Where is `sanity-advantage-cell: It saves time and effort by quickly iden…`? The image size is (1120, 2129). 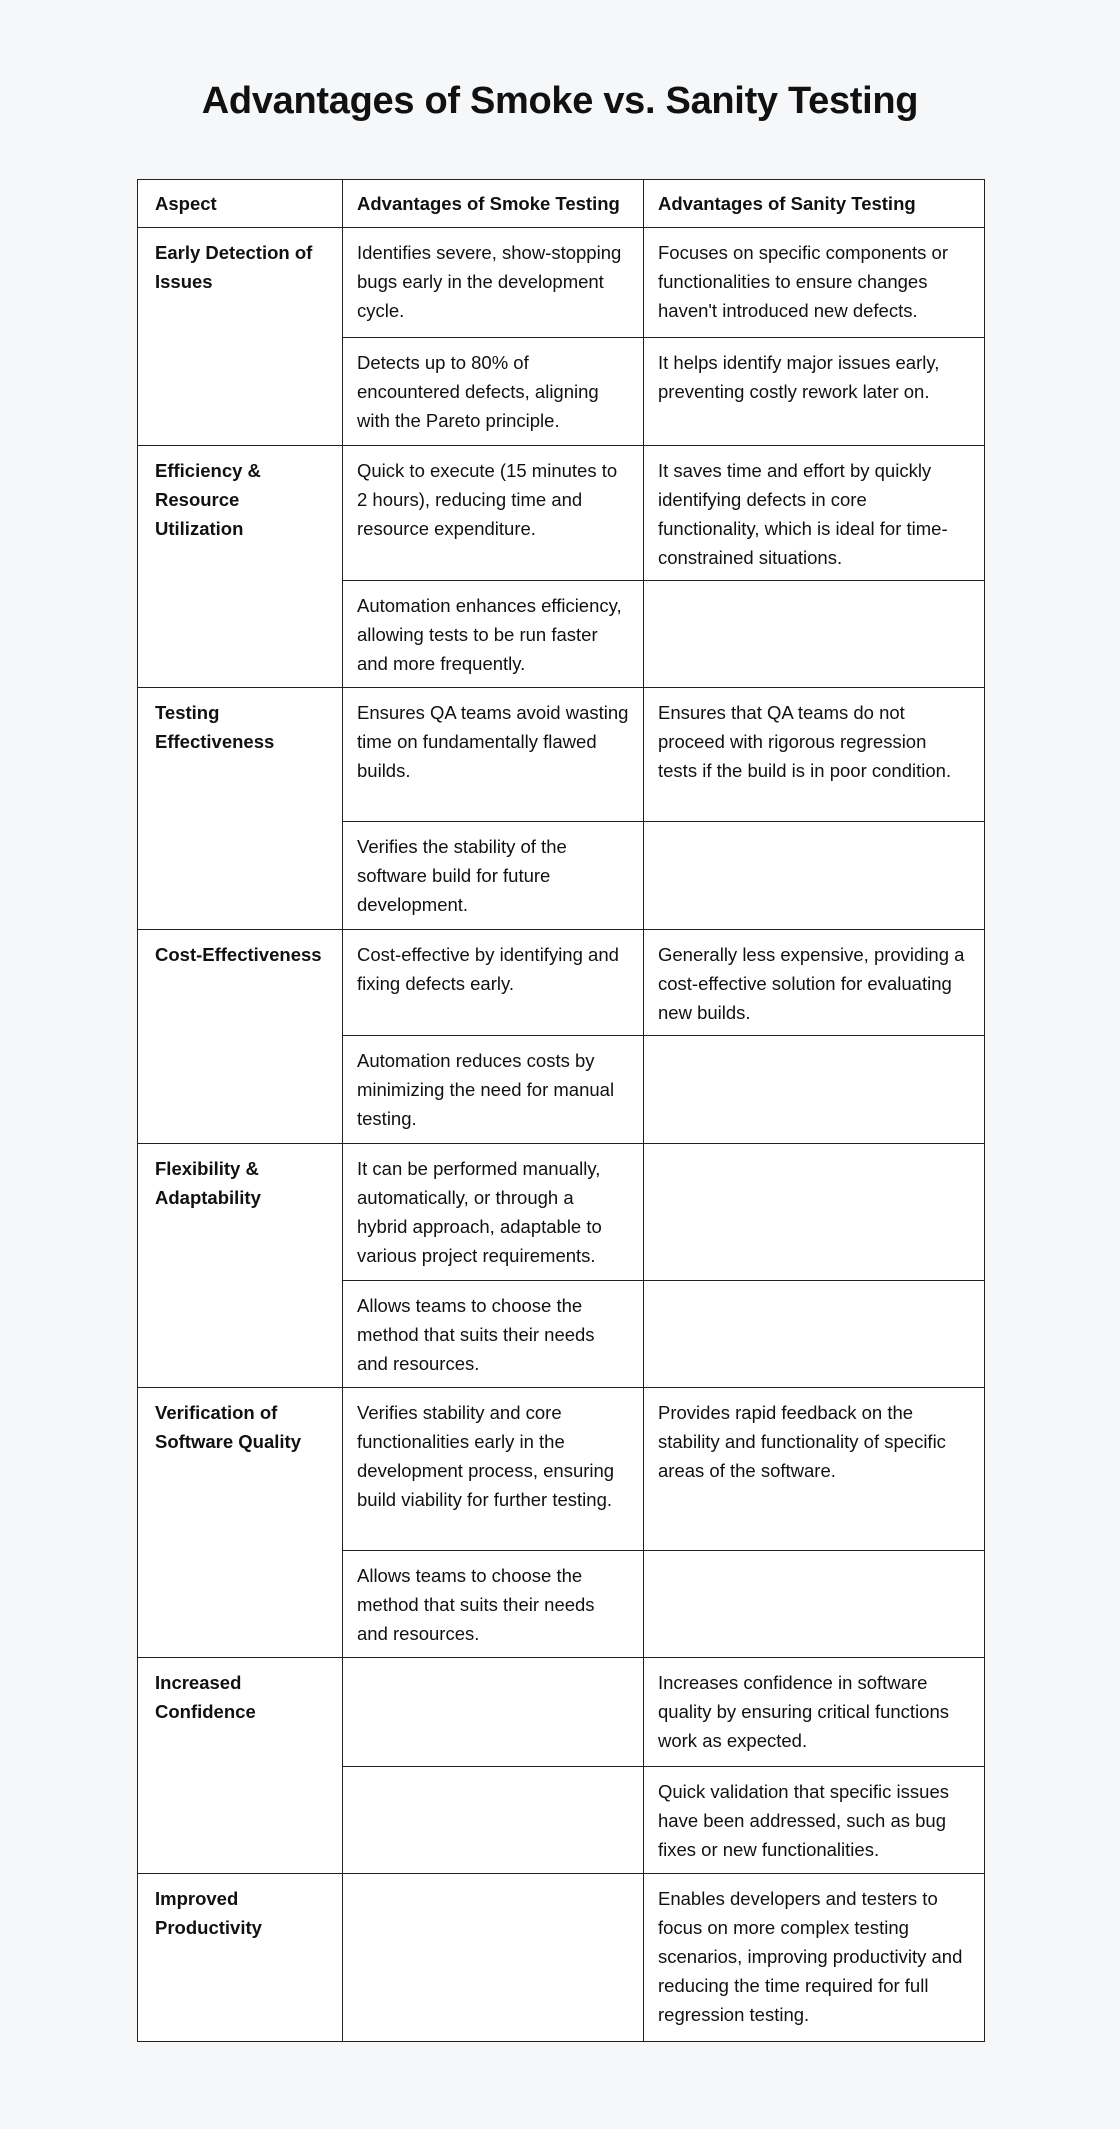 sanity-advantage-cell: It saves time and effort by quickly iden… is located at coordinates (814, 513).